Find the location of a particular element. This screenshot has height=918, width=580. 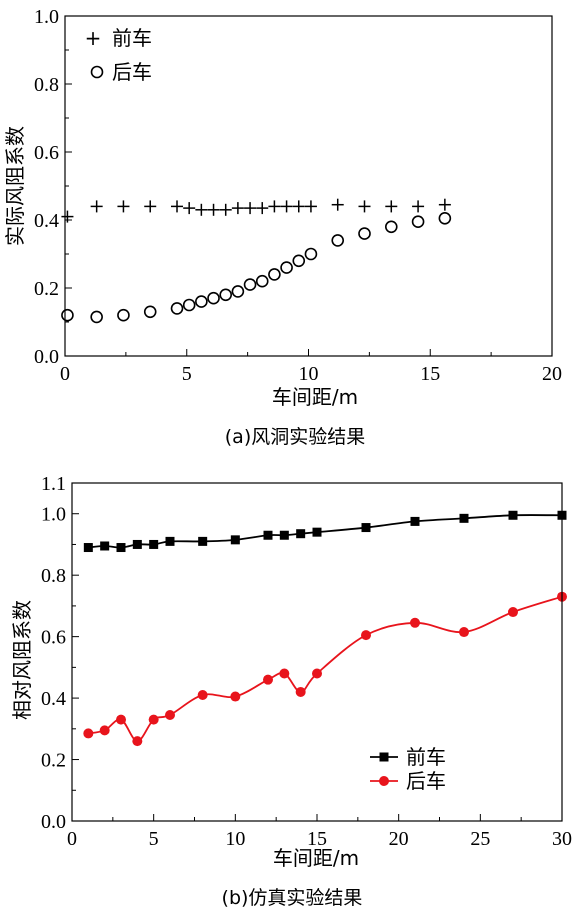

chart-a-xtick-label: 20 is located at coordinates (552, 374).